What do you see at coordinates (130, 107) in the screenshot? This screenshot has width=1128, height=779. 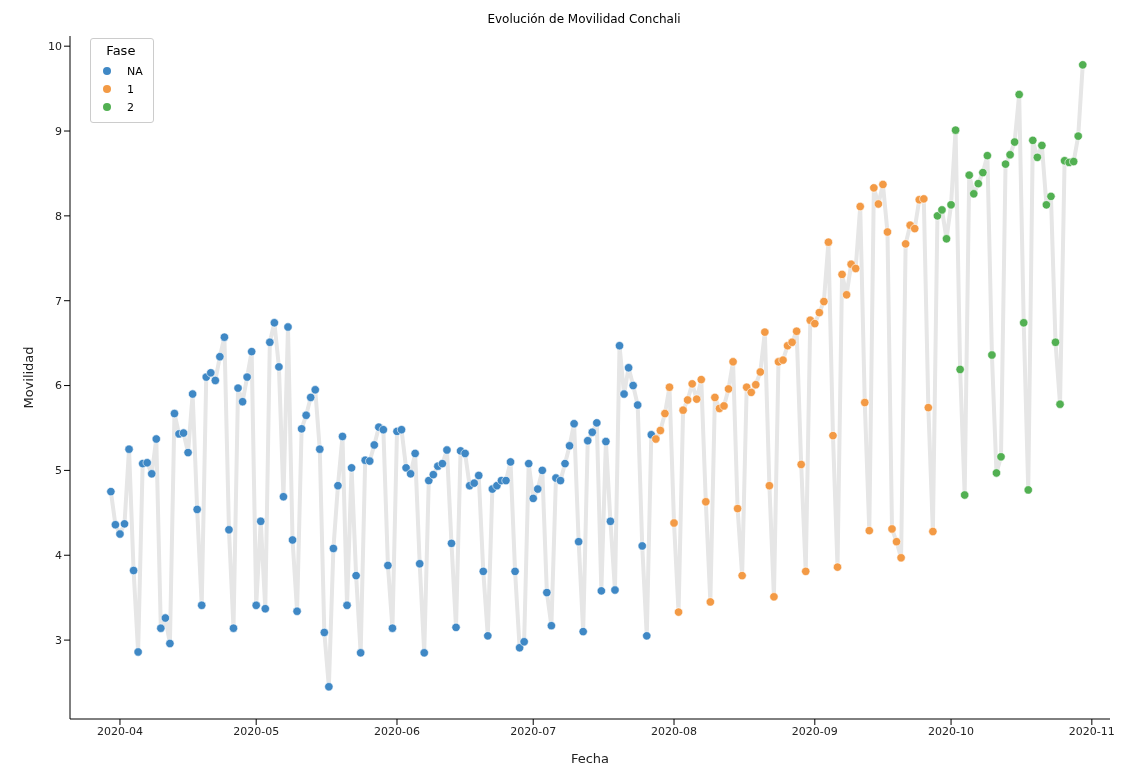 I see `legend-label: 2` at bounding box center [130, 107].